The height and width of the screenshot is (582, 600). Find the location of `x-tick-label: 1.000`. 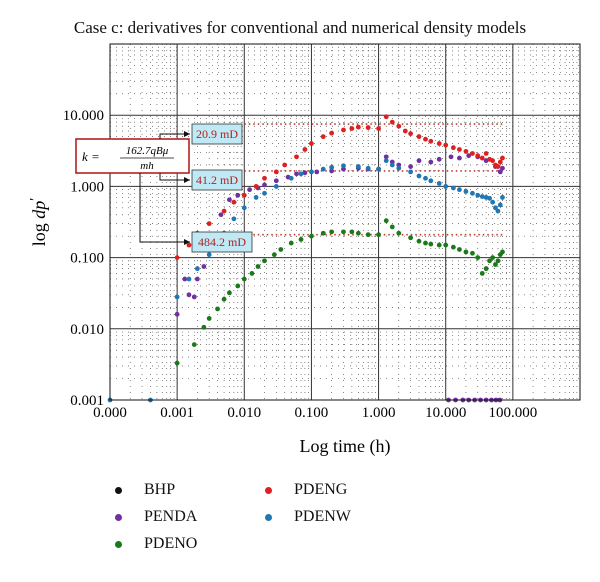

x-tick-label: 1.000 is located at coordinates (379, 413).